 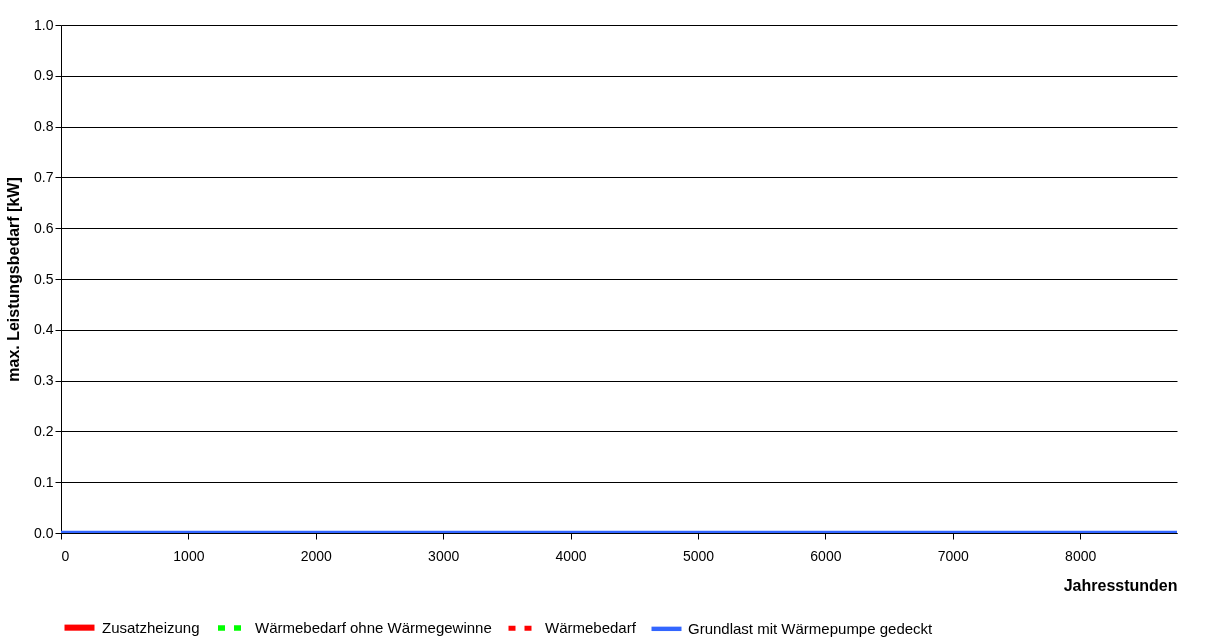 I want to click on x-tick-label: 4000, so click(x=571, y=555).